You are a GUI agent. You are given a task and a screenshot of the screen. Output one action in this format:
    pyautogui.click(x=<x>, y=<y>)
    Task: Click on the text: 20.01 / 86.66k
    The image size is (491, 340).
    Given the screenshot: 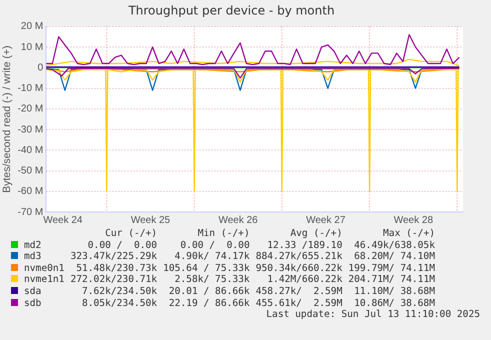 What is the action you would take?
    pyautogui.click(x=209, y=292)
    